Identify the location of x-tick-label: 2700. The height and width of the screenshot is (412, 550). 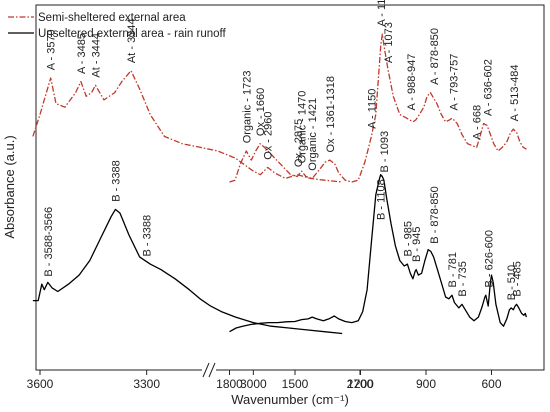
(360, 384).